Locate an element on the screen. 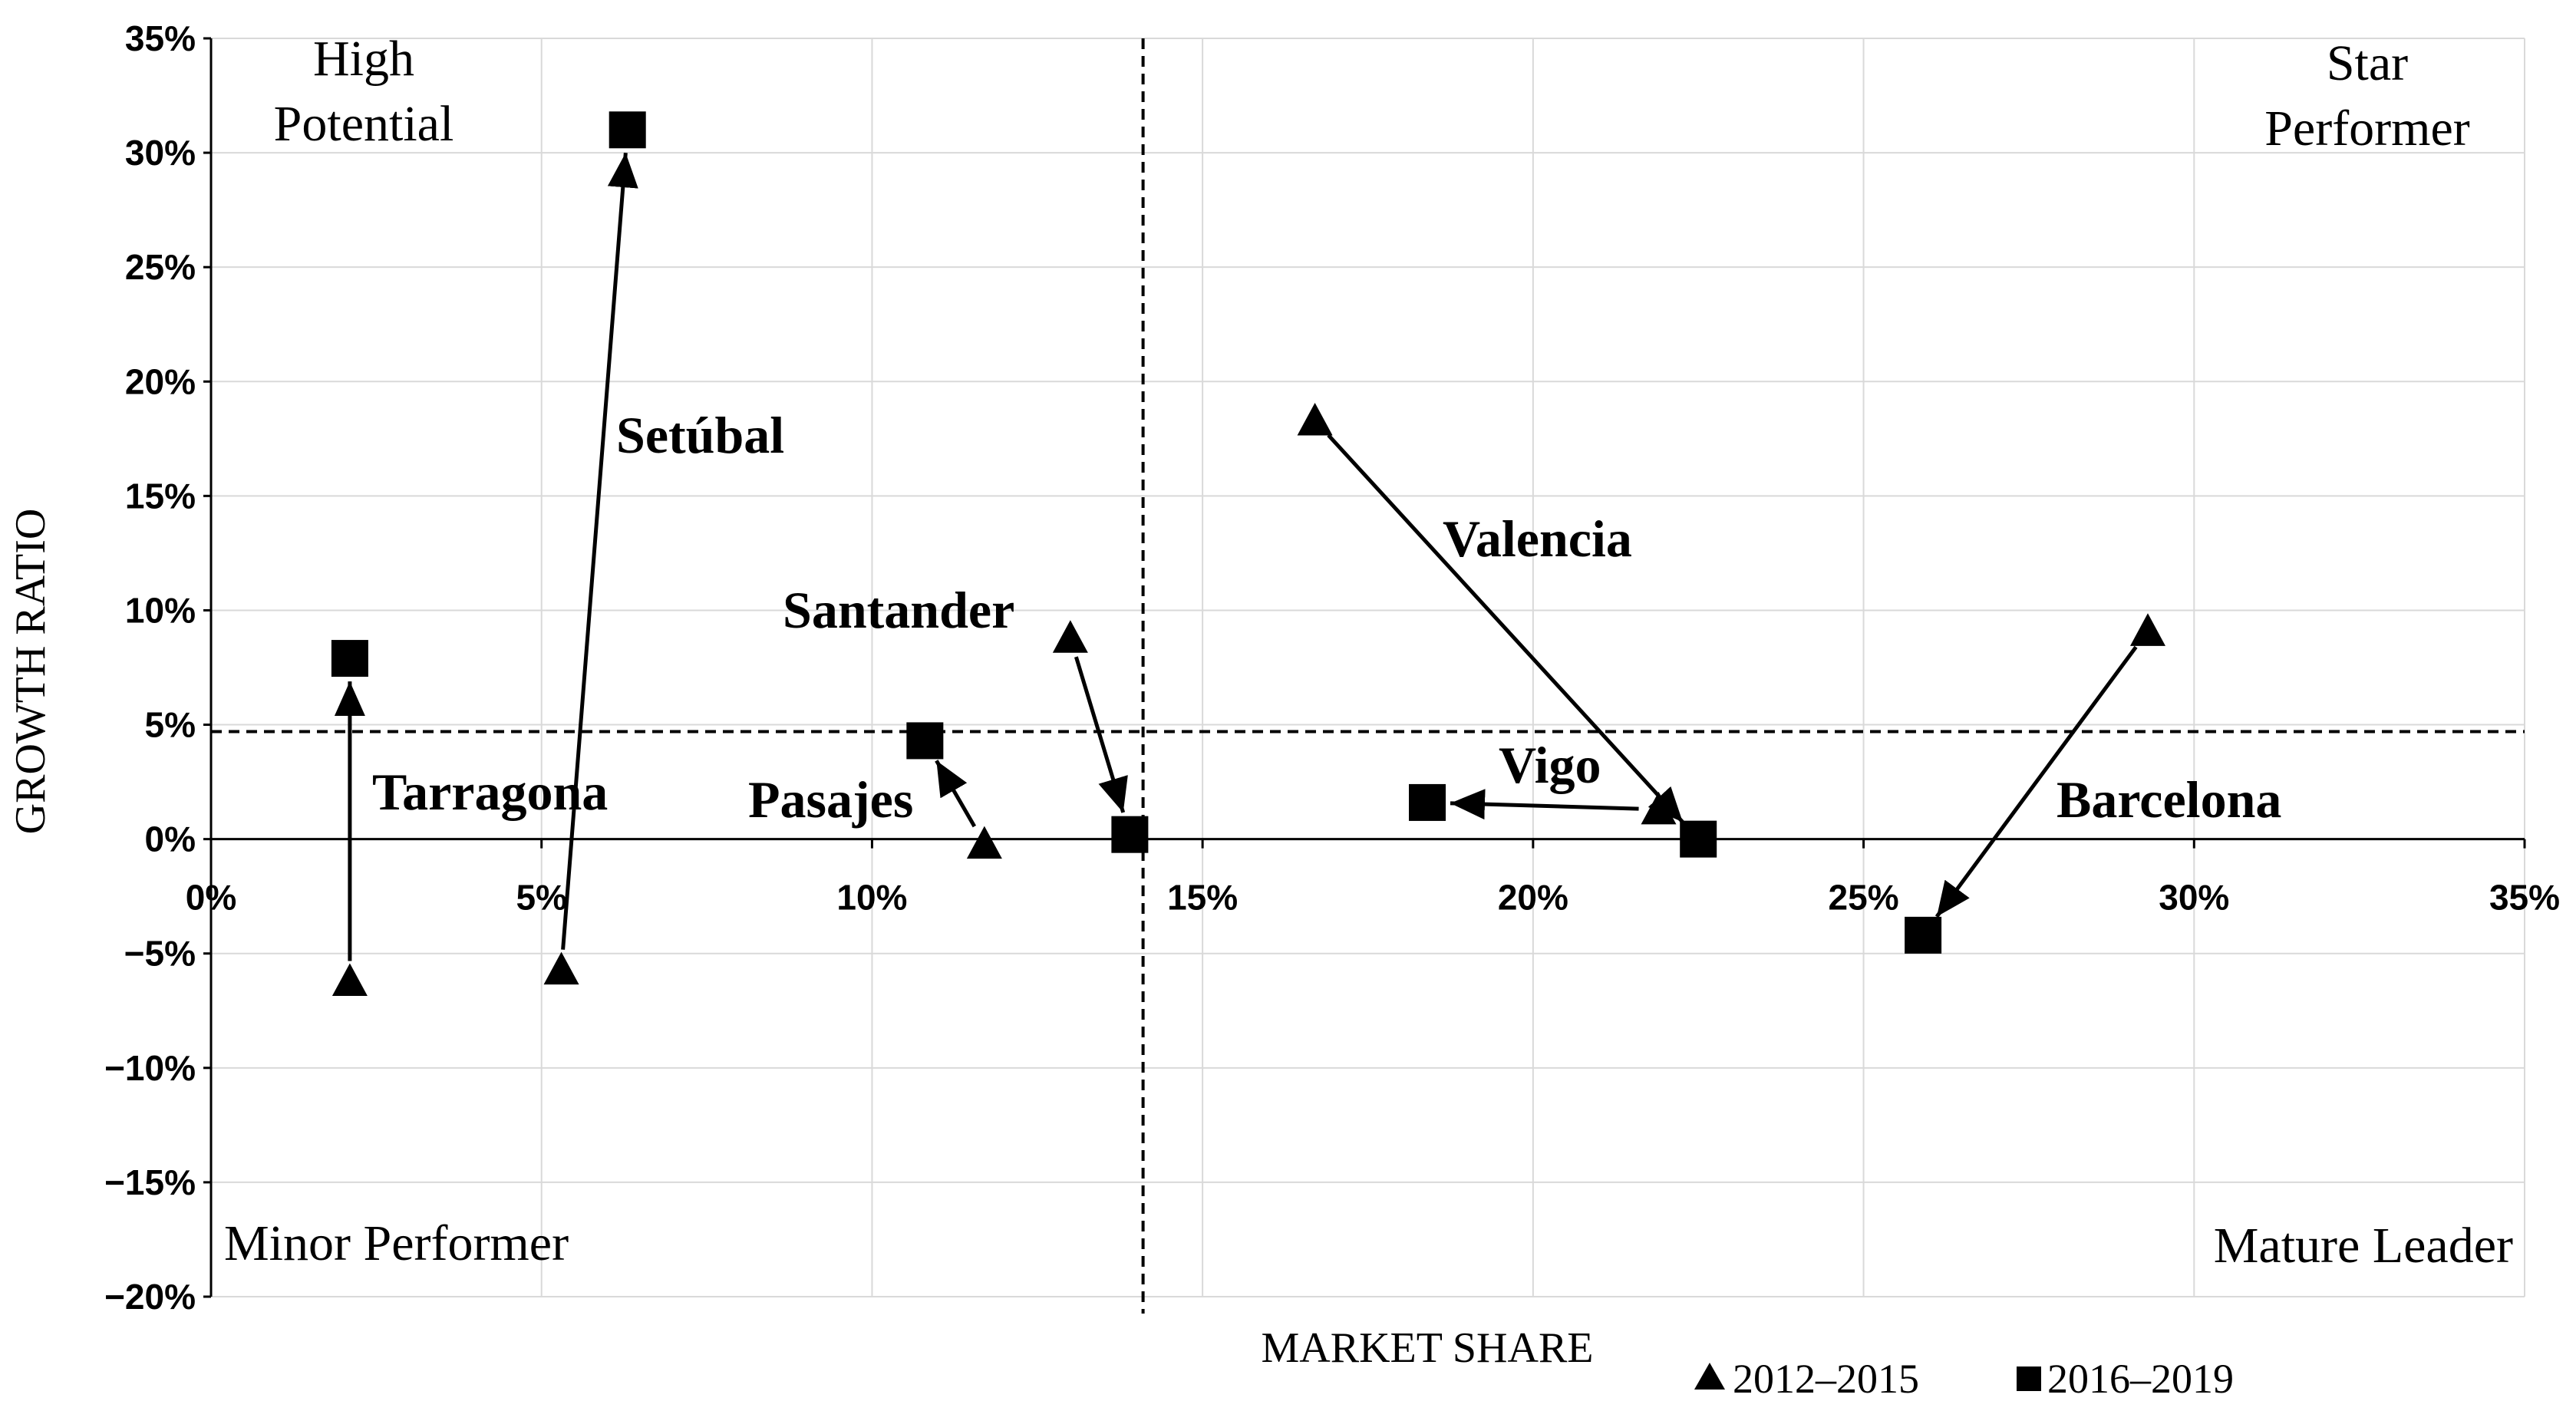 The image size is (2576, 1411). quadrant-label-high: High is located at coordinates (363, 59).